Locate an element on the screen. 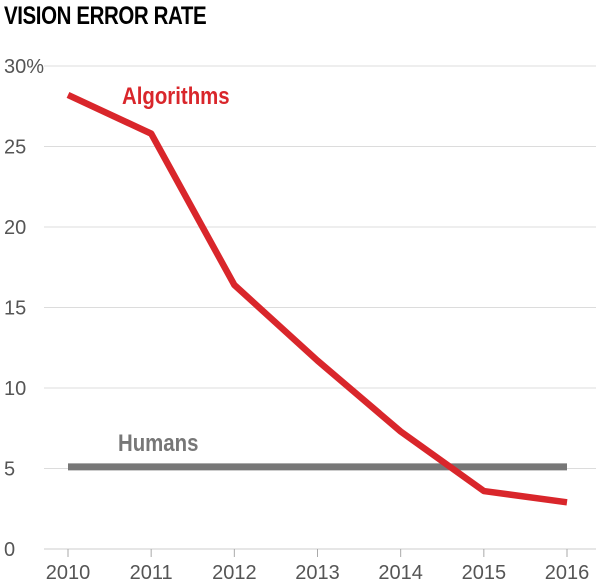  x-tick-label: 2013 is located at coordinates (317, 571).